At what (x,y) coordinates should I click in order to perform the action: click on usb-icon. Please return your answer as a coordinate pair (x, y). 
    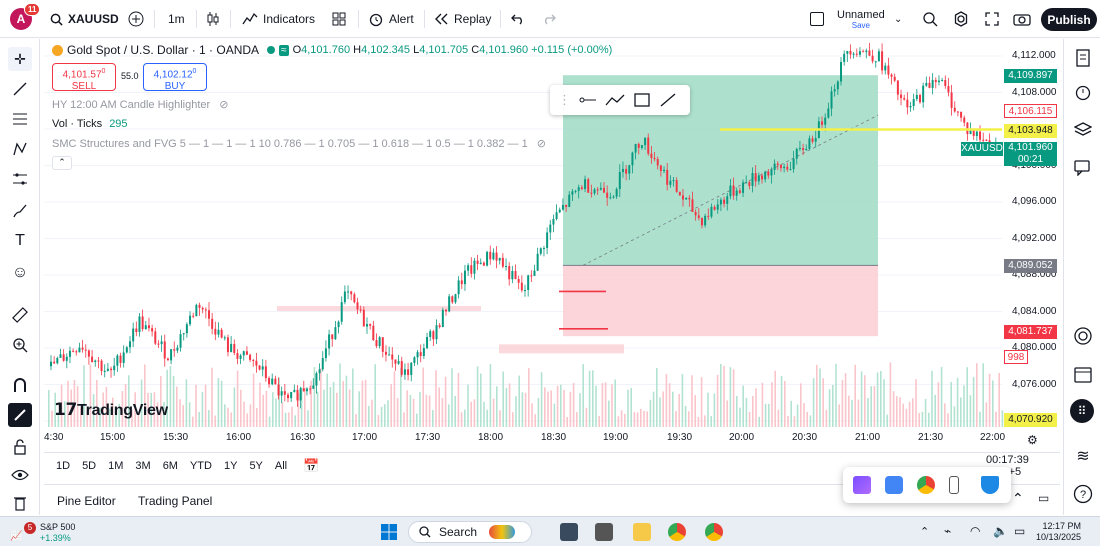
    Looking at the image, I should click on (954, 485).